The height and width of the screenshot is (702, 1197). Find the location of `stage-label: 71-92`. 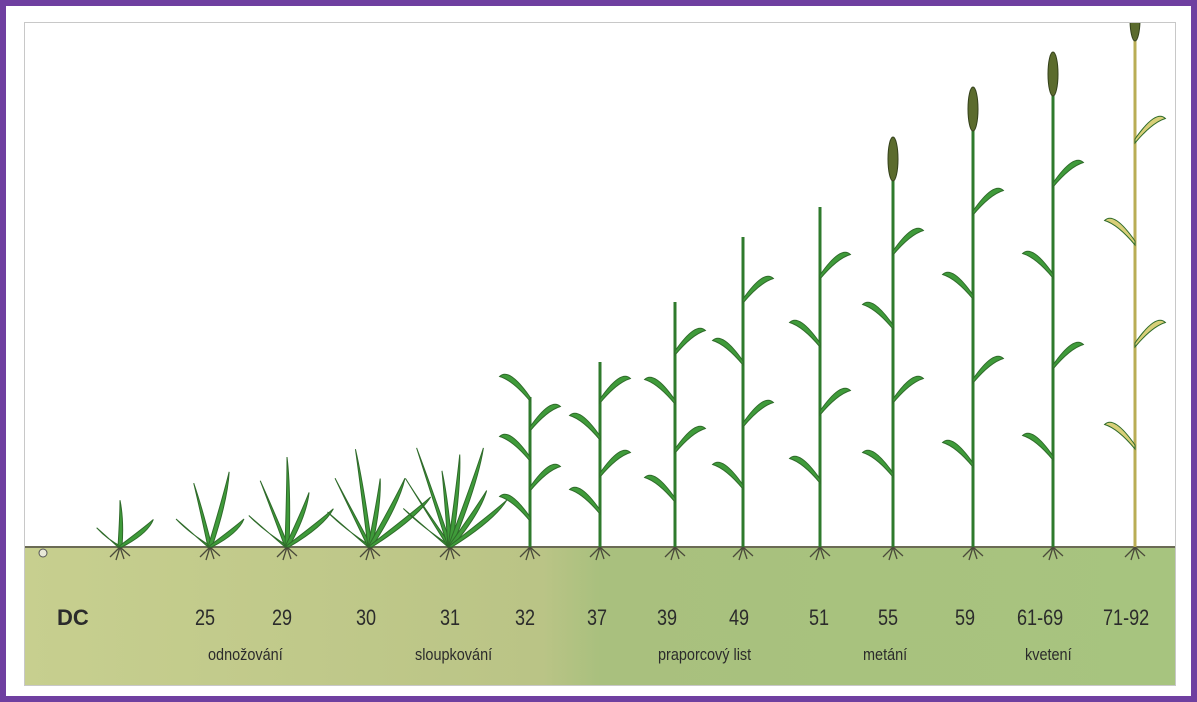

stage-label: 71-92 is located at coordinates (1126, 617).